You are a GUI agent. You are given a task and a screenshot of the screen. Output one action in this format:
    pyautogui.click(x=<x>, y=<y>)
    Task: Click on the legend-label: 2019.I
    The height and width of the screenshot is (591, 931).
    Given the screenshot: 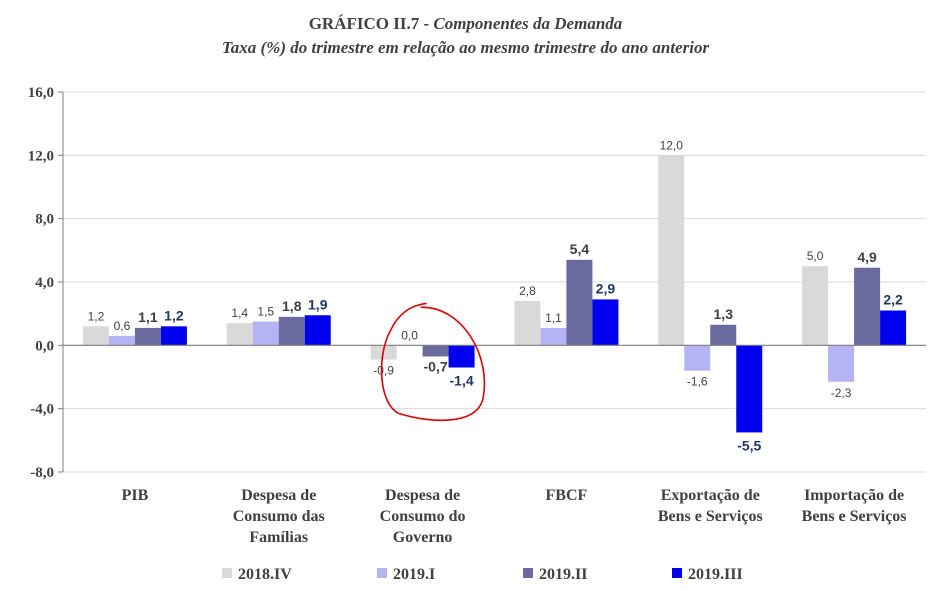 What is the action you would take?
    pyautogui.click(x=414, y=574)
    